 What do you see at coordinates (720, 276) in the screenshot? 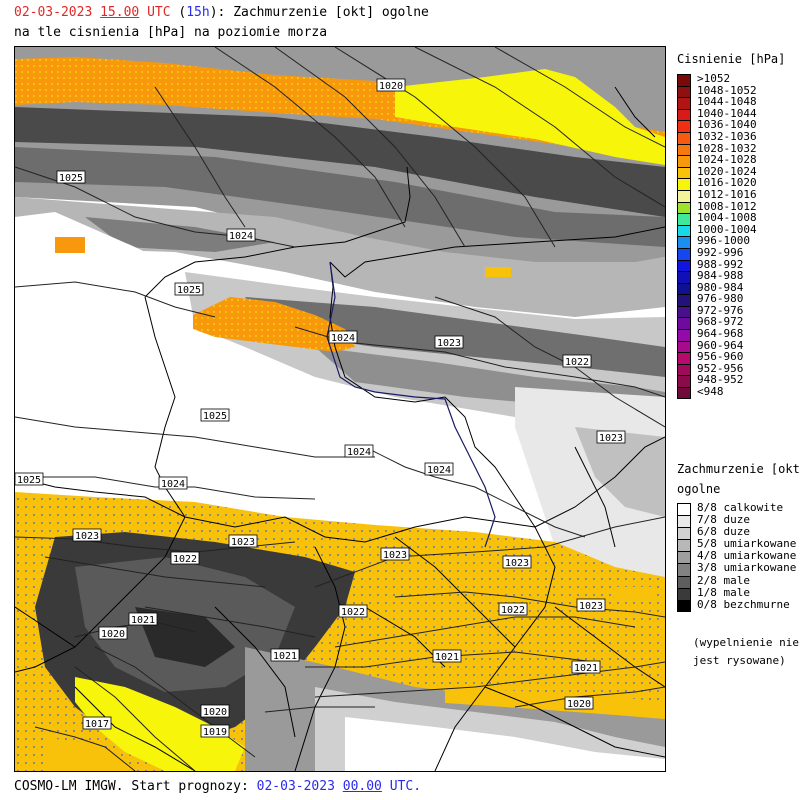
I see `pressure-legend-label: 984-988` at bounding box center [720, 276].